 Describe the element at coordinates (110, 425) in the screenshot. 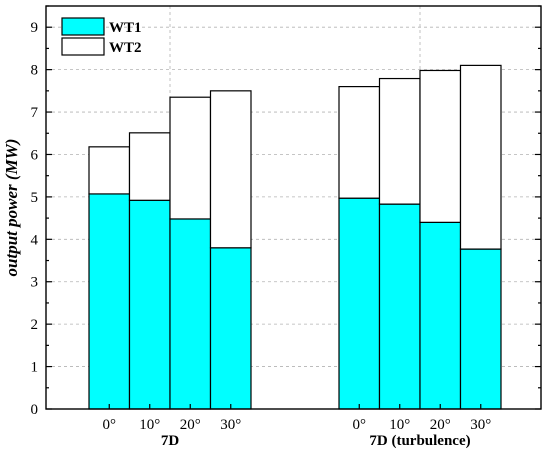

I see `x-tick-label-g0-c0: 0°` at that location.